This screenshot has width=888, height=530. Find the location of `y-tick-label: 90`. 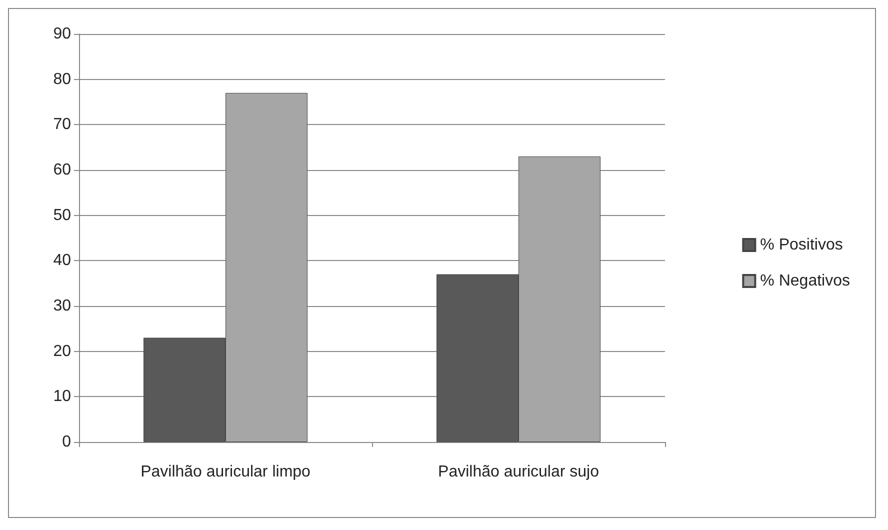

y-tick-label: 90 is located at coordinates (62, 34).